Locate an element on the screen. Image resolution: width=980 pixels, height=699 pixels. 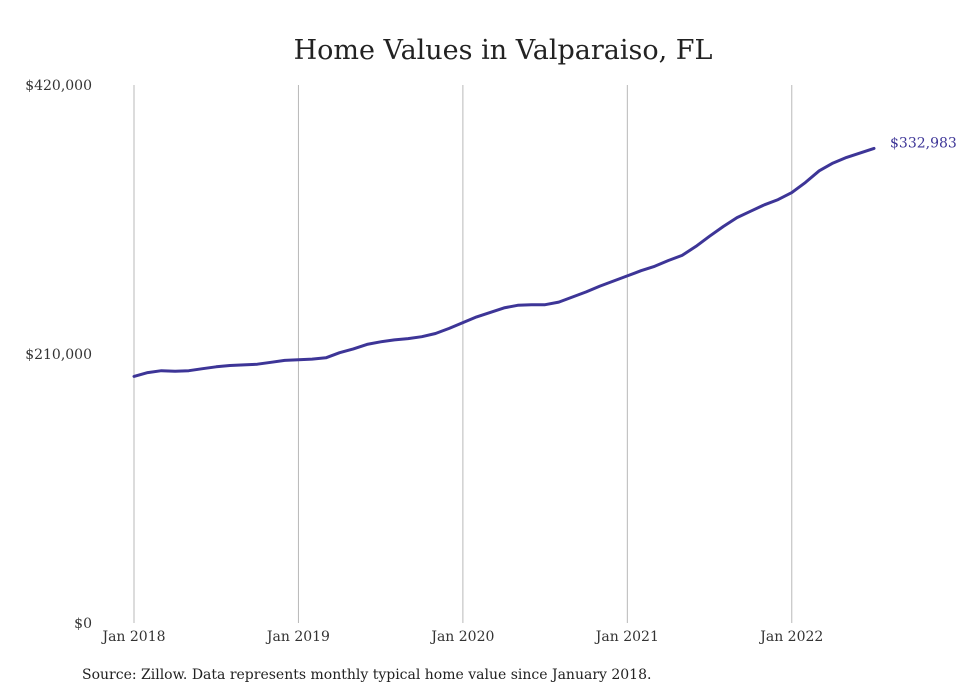
y-tick-label: $210,000 is located at coordinates (58, 355).